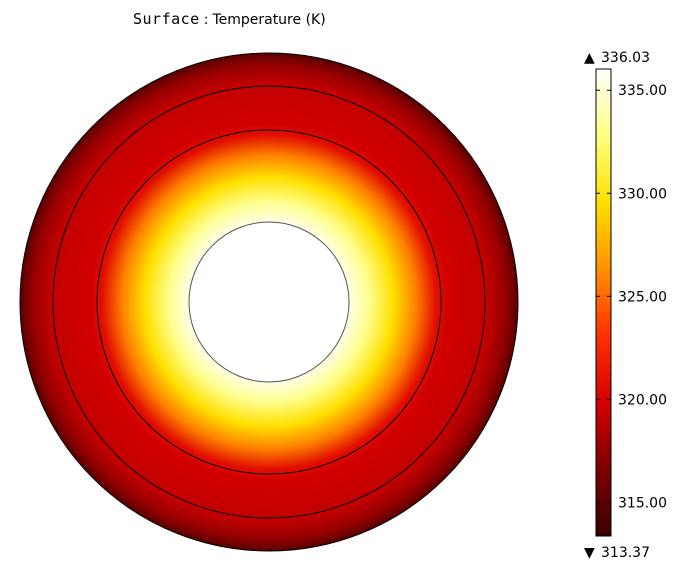 Image resolution: width=685 pixels, height=563 pixels. What do you see at coordinates (642, 194) in the screenshot?
I see `colorbar-tick-label: 330.00` at bounding box center [642, 194].